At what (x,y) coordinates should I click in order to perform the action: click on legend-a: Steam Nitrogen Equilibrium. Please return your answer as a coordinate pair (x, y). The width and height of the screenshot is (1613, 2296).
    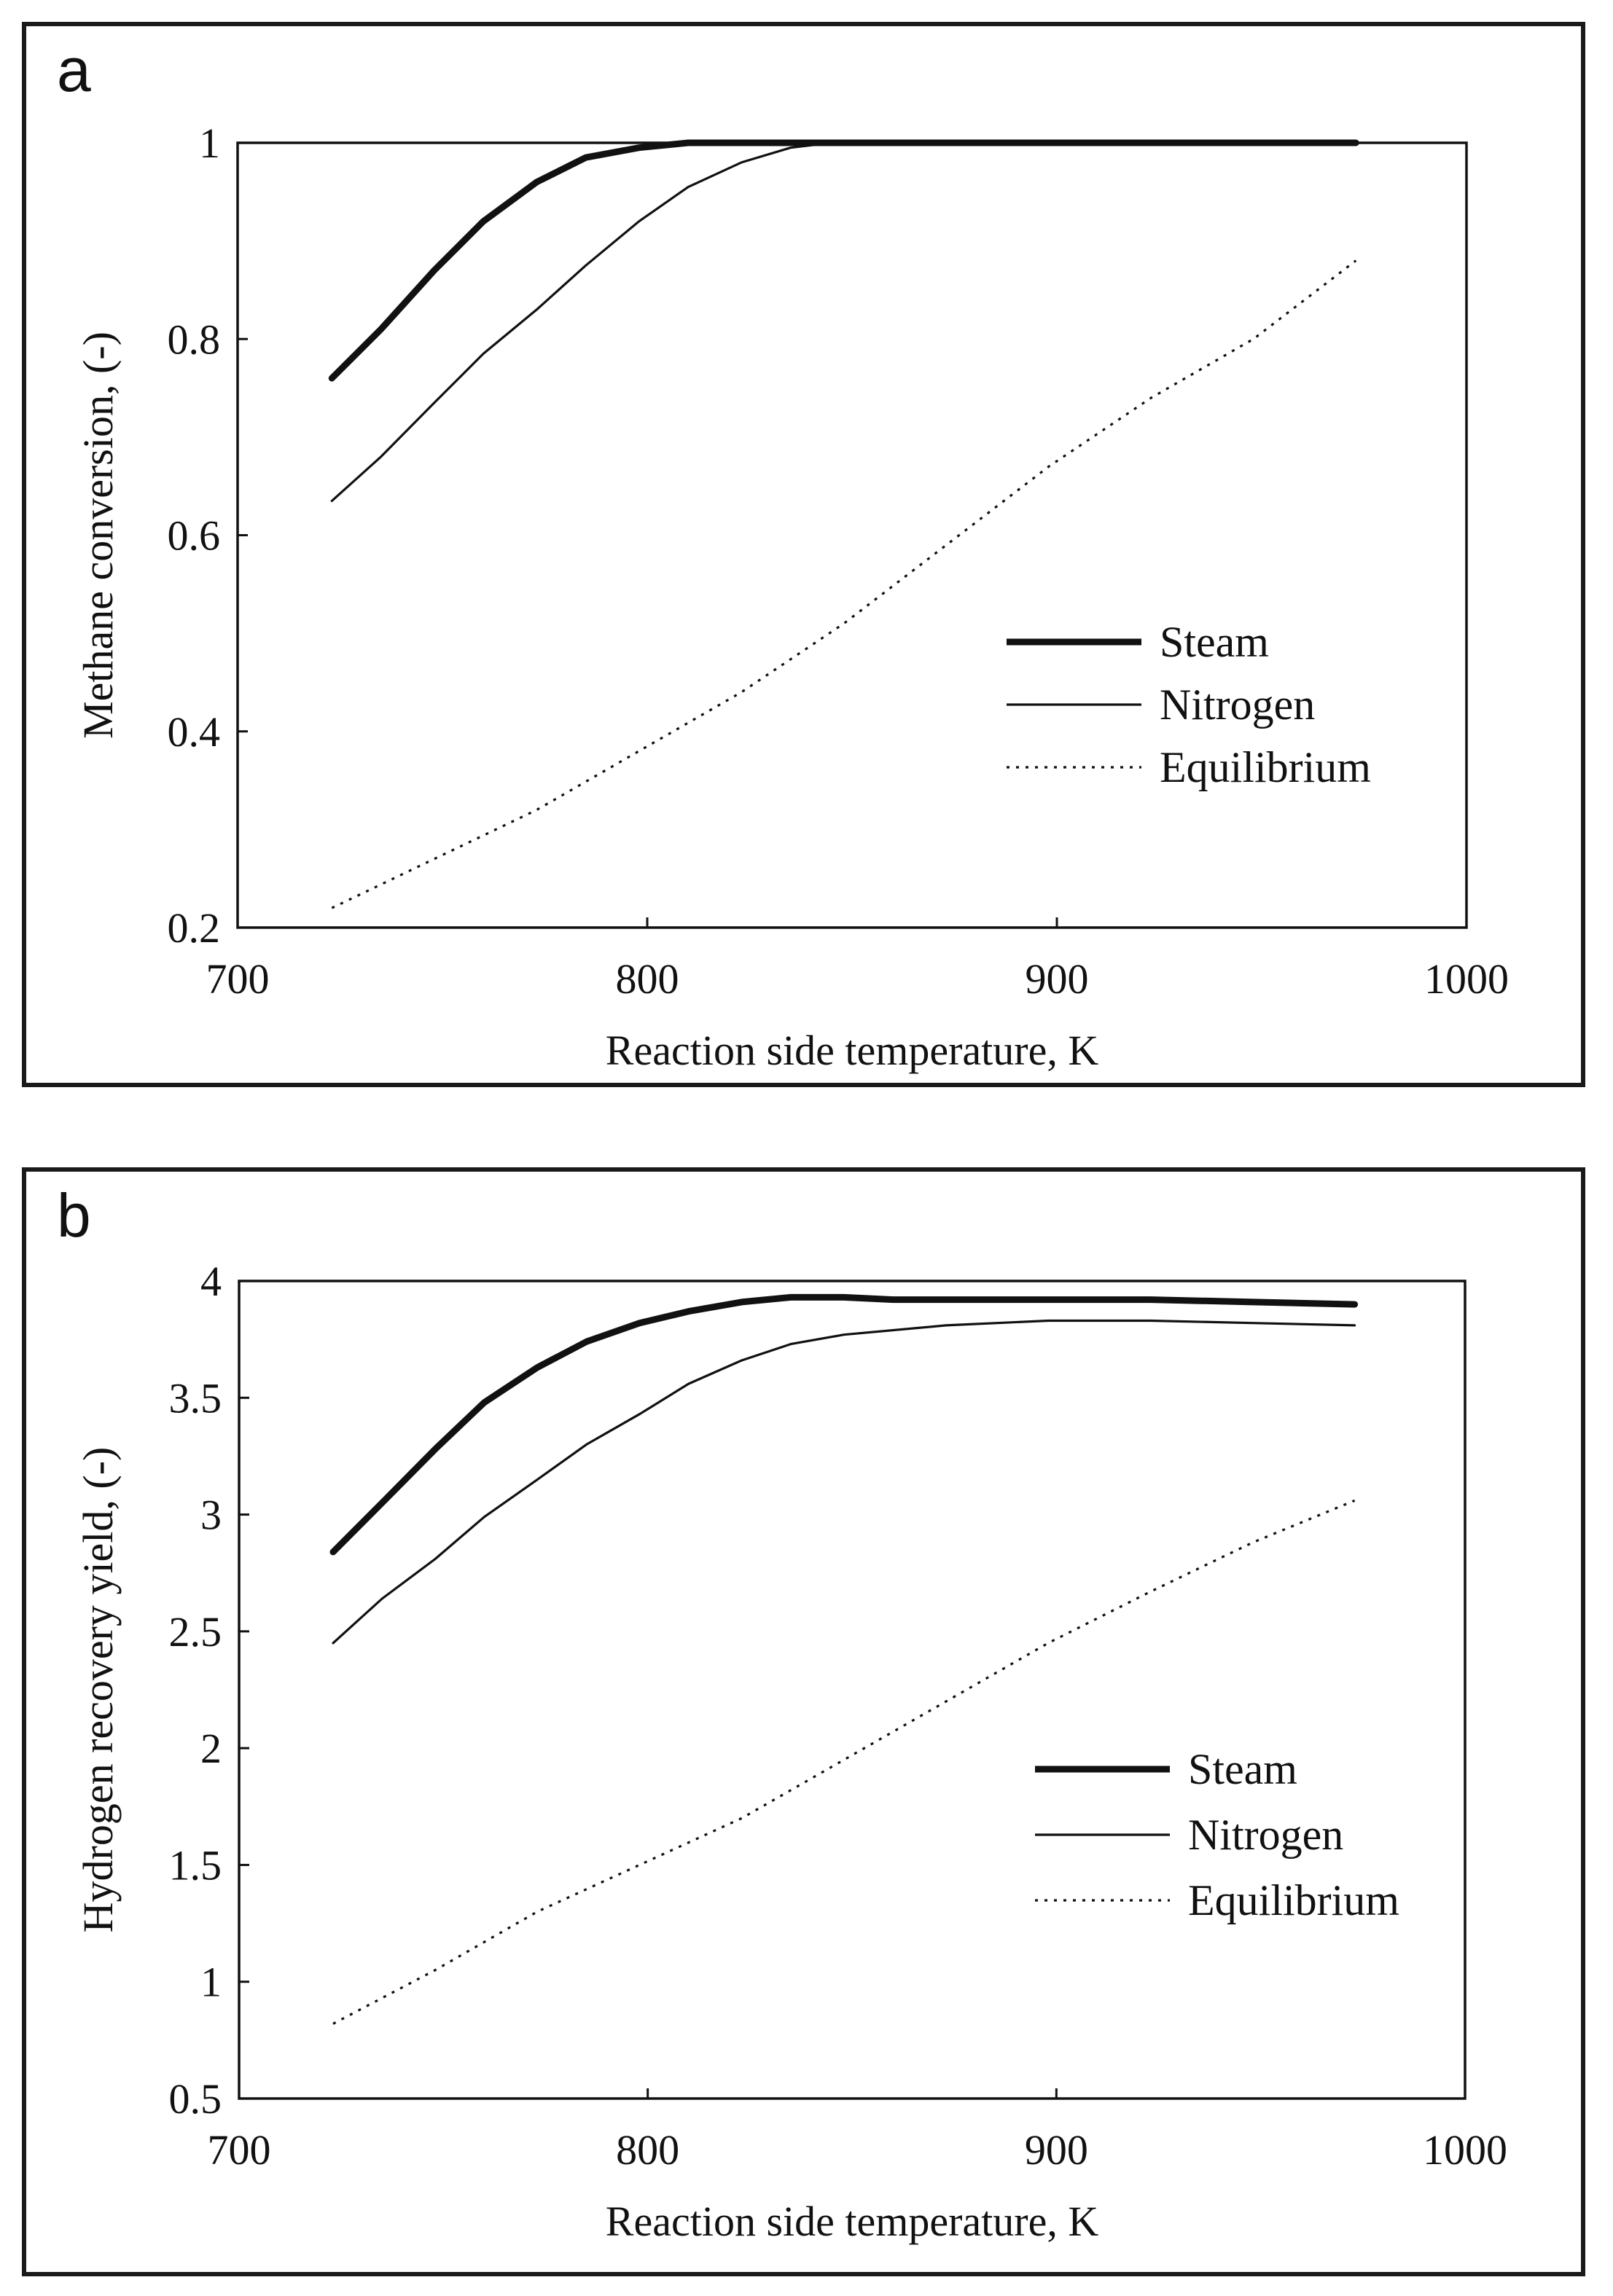
    Looking at the image, I should click on (1189, 704).